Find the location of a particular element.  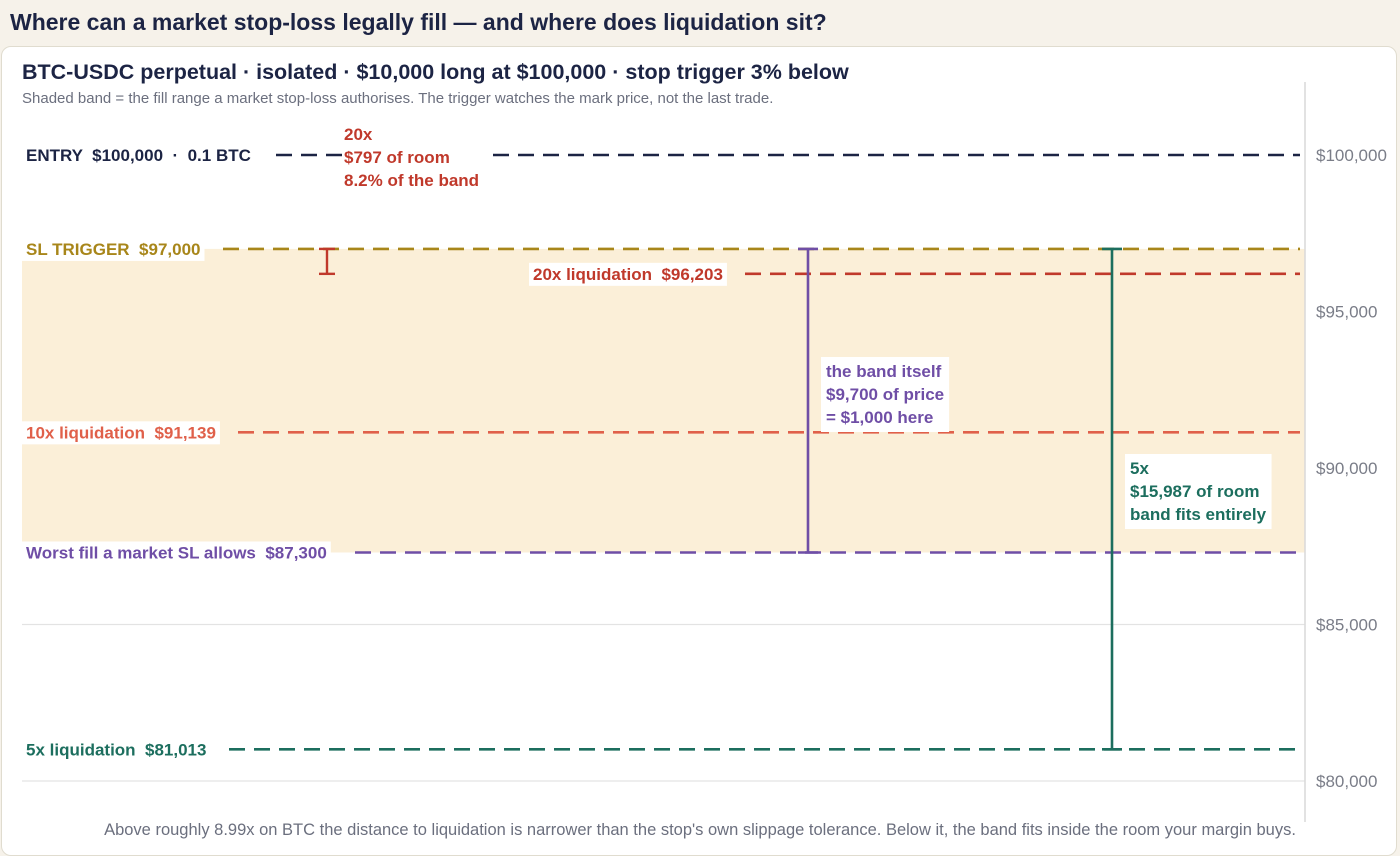

bracket-label-room20: 20x is located at coordinates (358, 134).